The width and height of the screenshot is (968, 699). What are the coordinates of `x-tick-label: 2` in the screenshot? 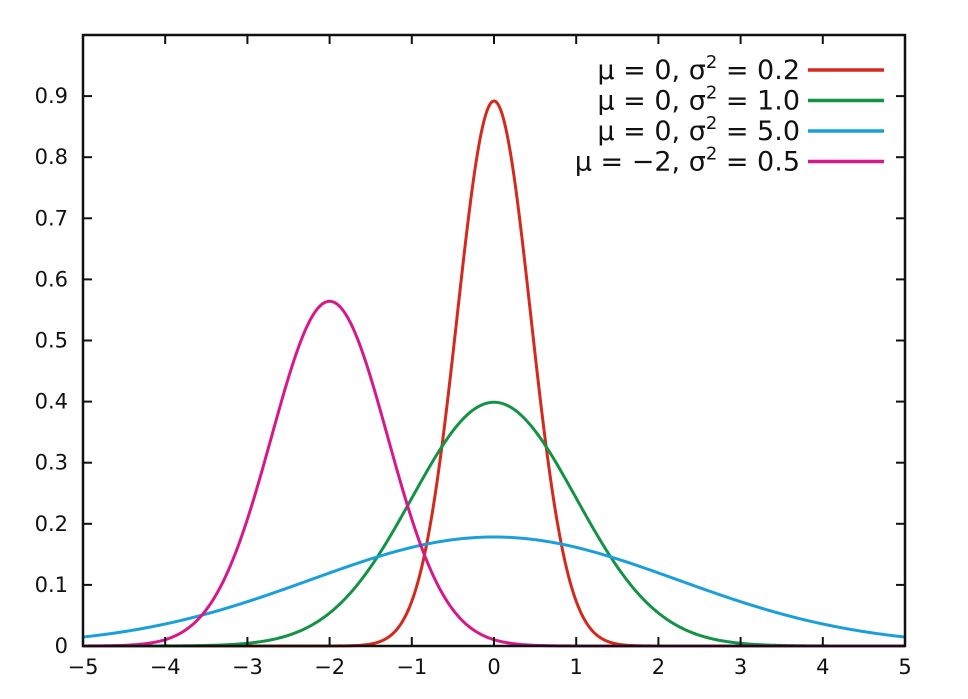 It's located at (658, 667).